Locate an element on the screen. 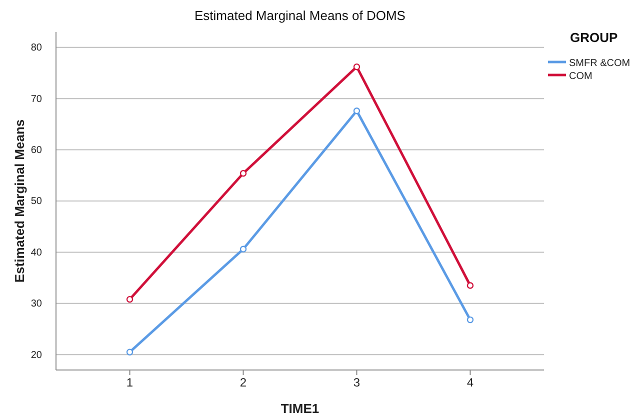 Image resolution: width=638 pixels, height=417 pixels. y-tick-label: 80 is located at coordinates (36, 48).